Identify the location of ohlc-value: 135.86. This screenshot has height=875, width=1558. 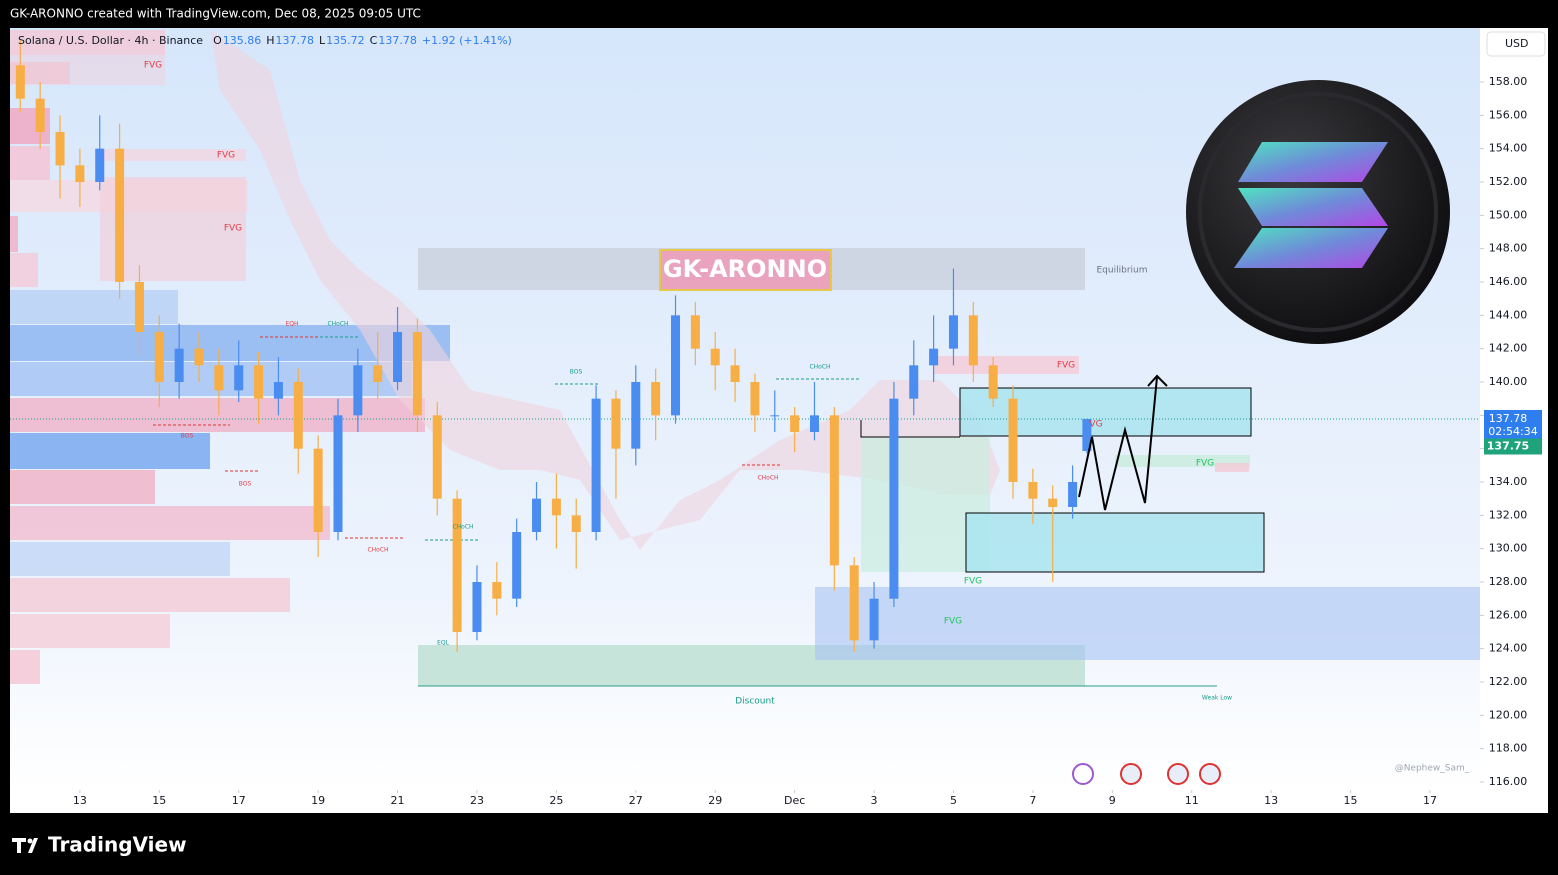
(242, 40).